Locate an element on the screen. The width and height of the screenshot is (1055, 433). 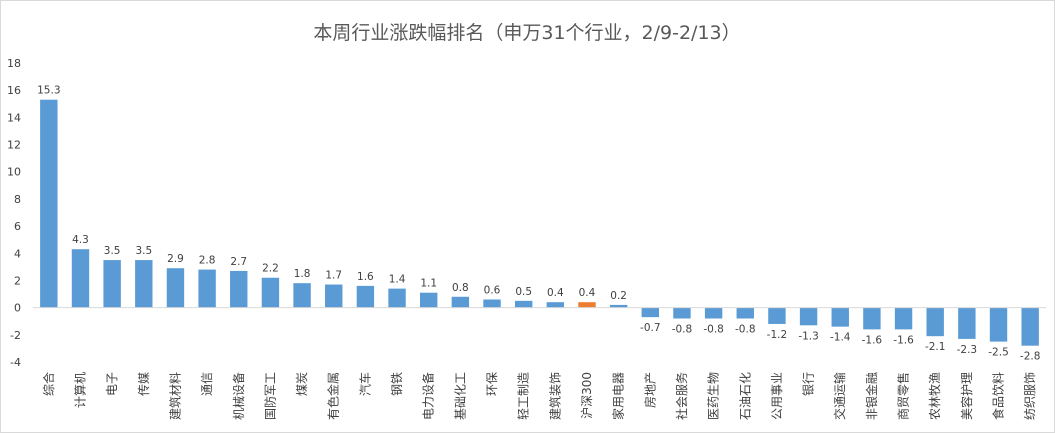
category-label: 有色金属 is located at coordinates (333, 396).